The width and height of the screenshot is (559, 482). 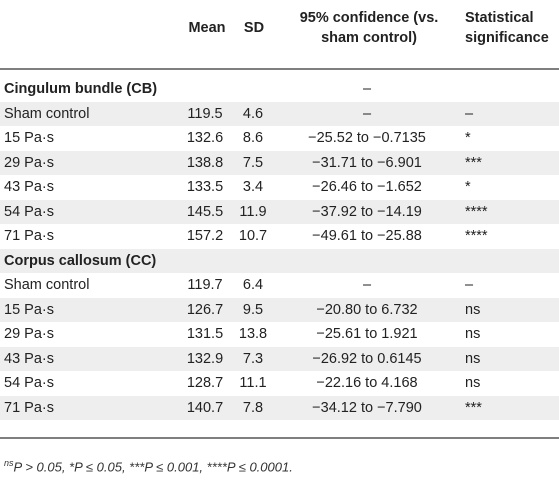 I want to click on table-row: 43 Pa·s 133.5 3.4 −26.46 to −1.652 *, so click(x=279, y=187).